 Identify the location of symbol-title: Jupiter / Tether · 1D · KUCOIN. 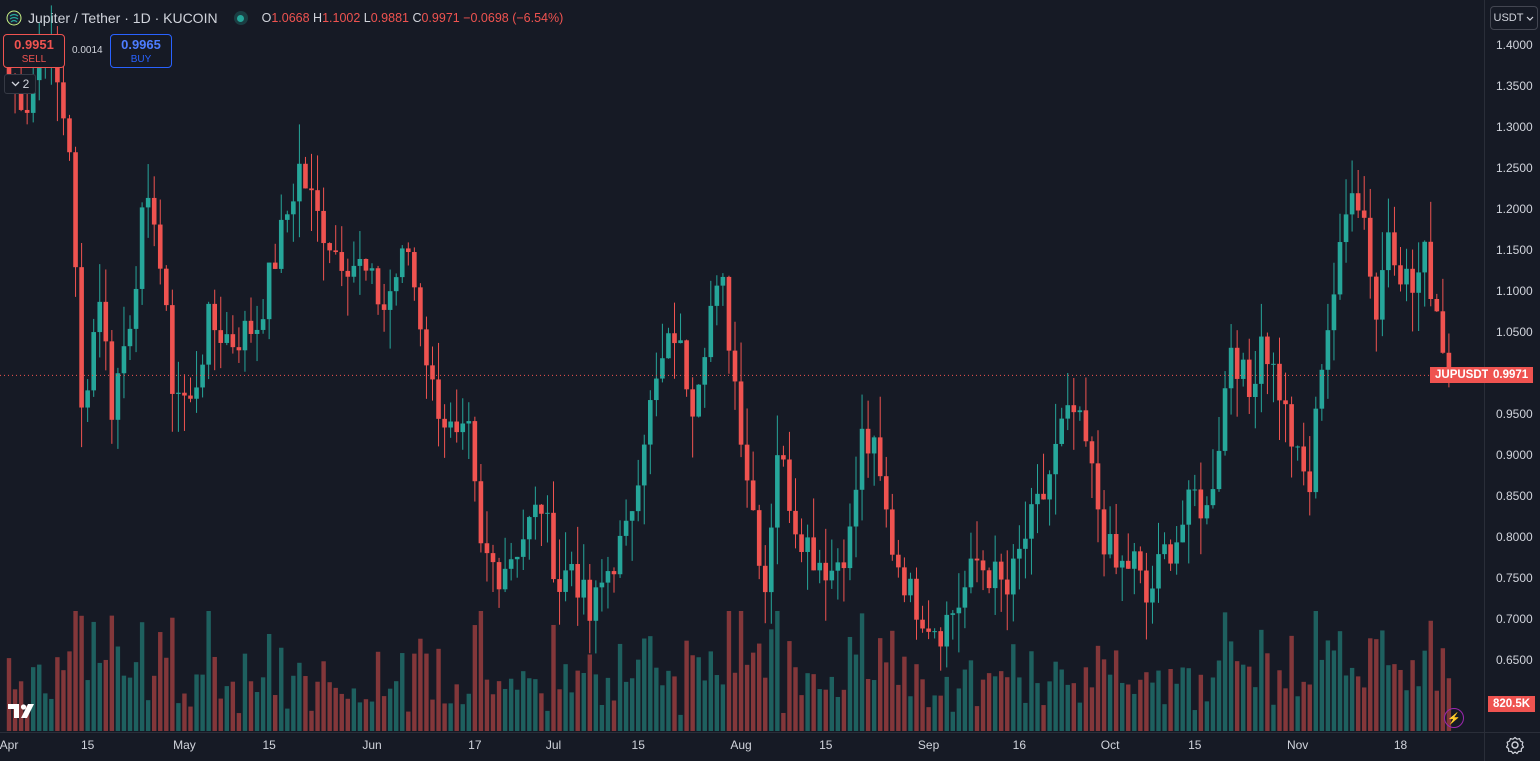
(123, 18).